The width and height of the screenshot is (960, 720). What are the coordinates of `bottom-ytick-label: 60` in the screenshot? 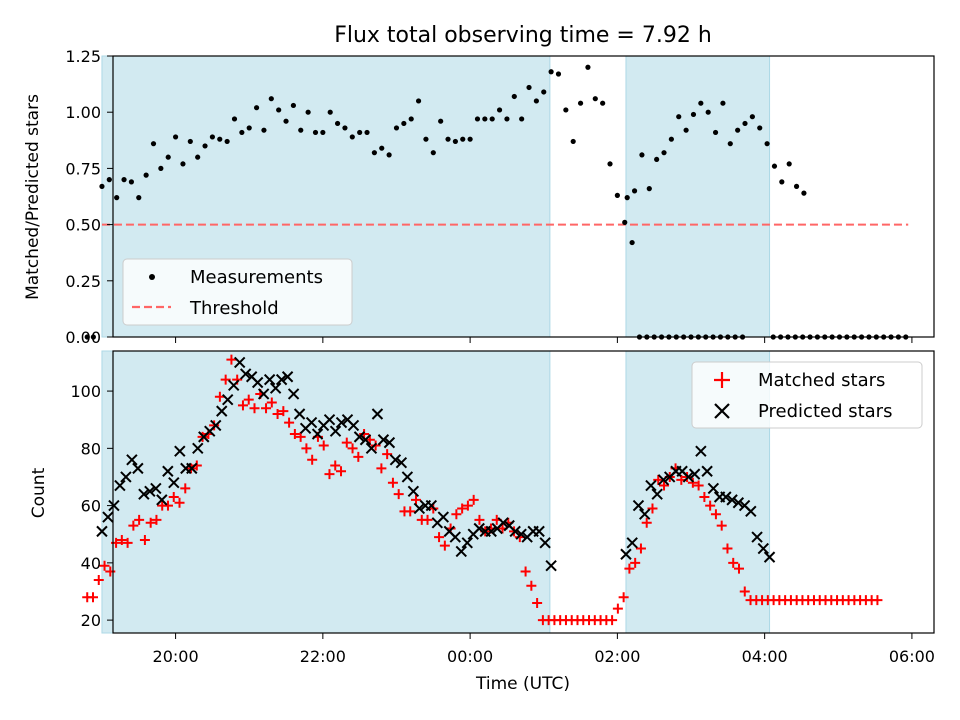 It's located at (91, 506).